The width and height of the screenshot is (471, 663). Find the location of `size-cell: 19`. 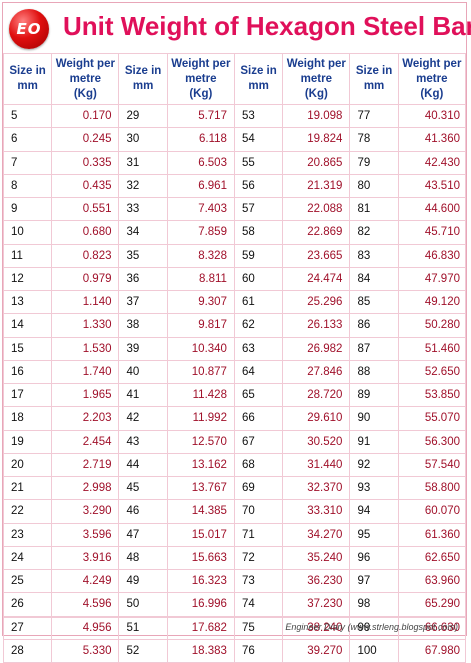

size-cell: 19 is located at coordinates (27, 441).